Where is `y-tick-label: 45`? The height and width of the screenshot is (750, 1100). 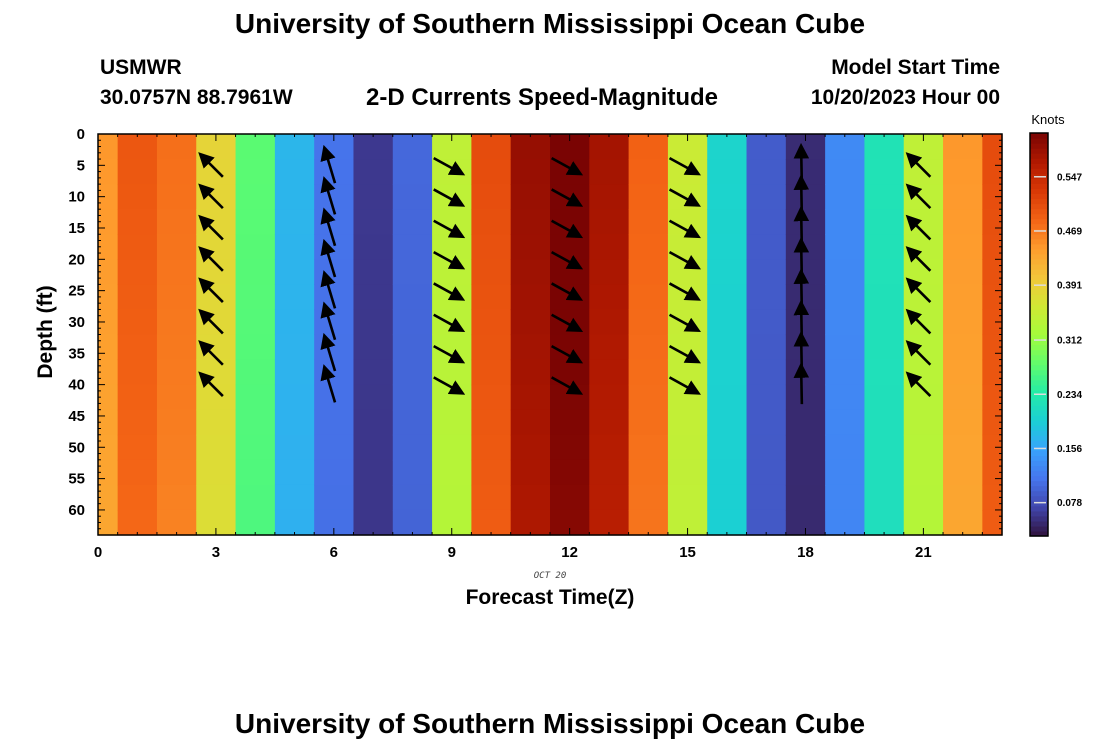 y-tick-label: 45 is located at coordinates (76, 416).